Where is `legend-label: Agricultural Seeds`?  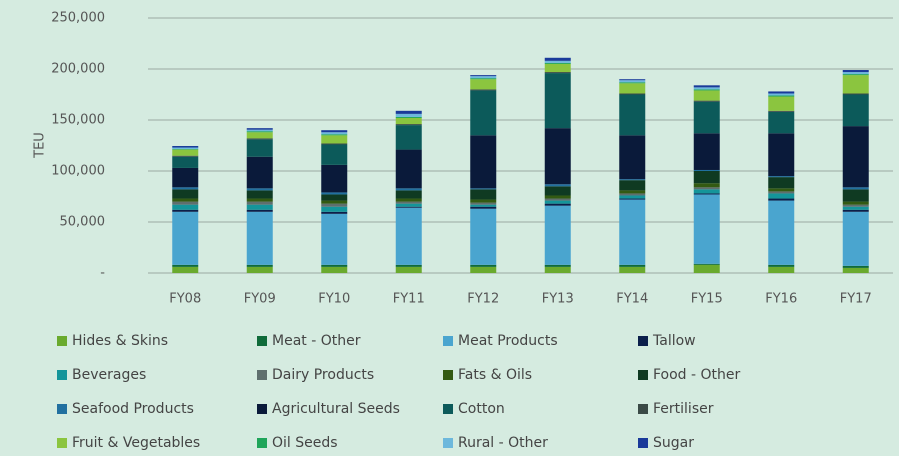 legend-label: Agricultural Seeds is located at coordinates (336, 409).